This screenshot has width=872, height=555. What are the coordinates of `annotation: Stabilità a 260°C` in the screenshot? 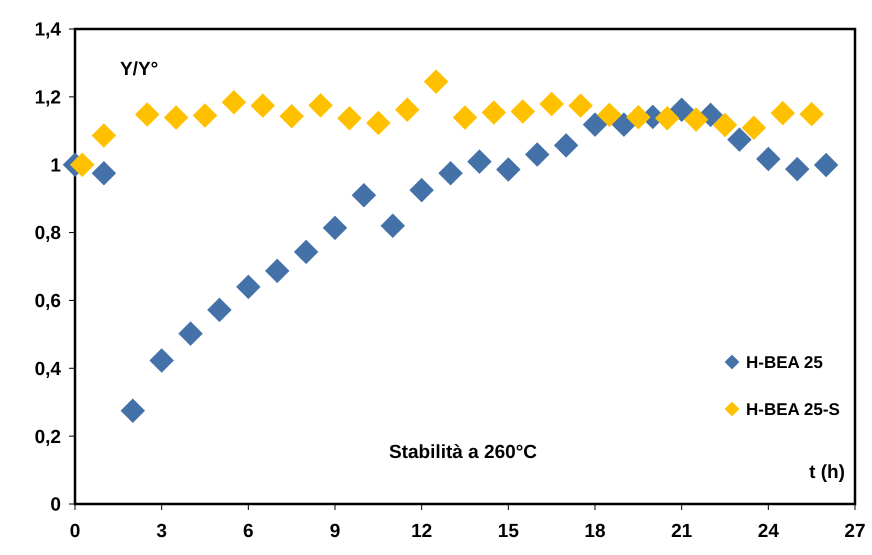 It's located at (463, 452).